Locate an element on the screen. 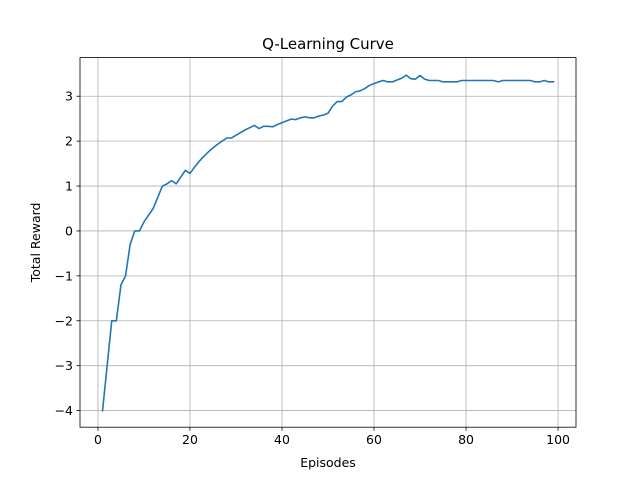 The height and width of the screenshot is (480, 640). chart-title: Q-Learning Curve is located at coordinates (328, 44).